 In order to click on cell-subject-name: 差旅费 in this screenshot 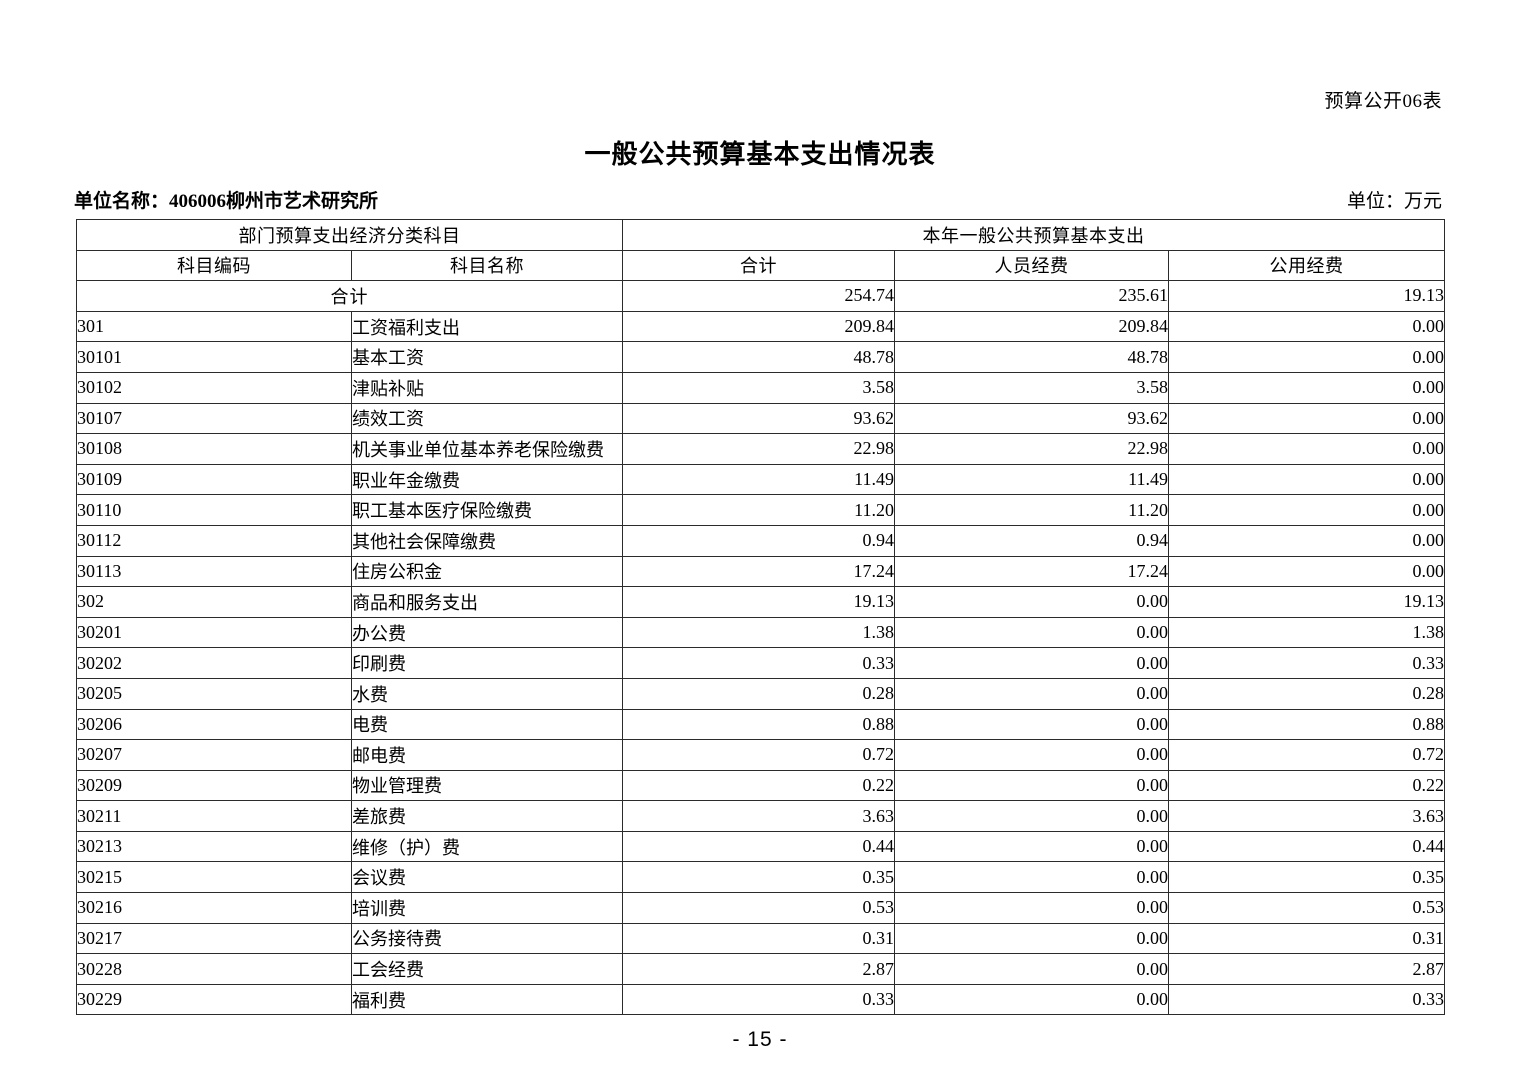, I will do `click(487, 816)`.